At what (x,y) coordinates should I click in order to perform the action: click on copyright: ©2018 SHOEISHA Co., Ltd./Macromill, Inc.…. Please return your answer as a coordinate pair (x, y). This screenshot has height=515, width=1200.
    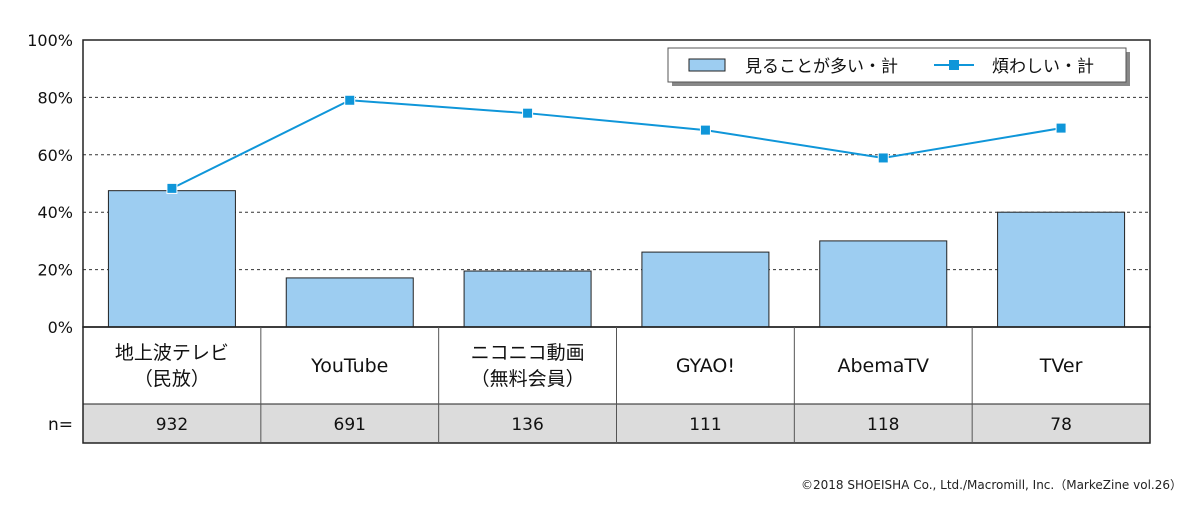
    Looking at the image, I should click on (991, 485).